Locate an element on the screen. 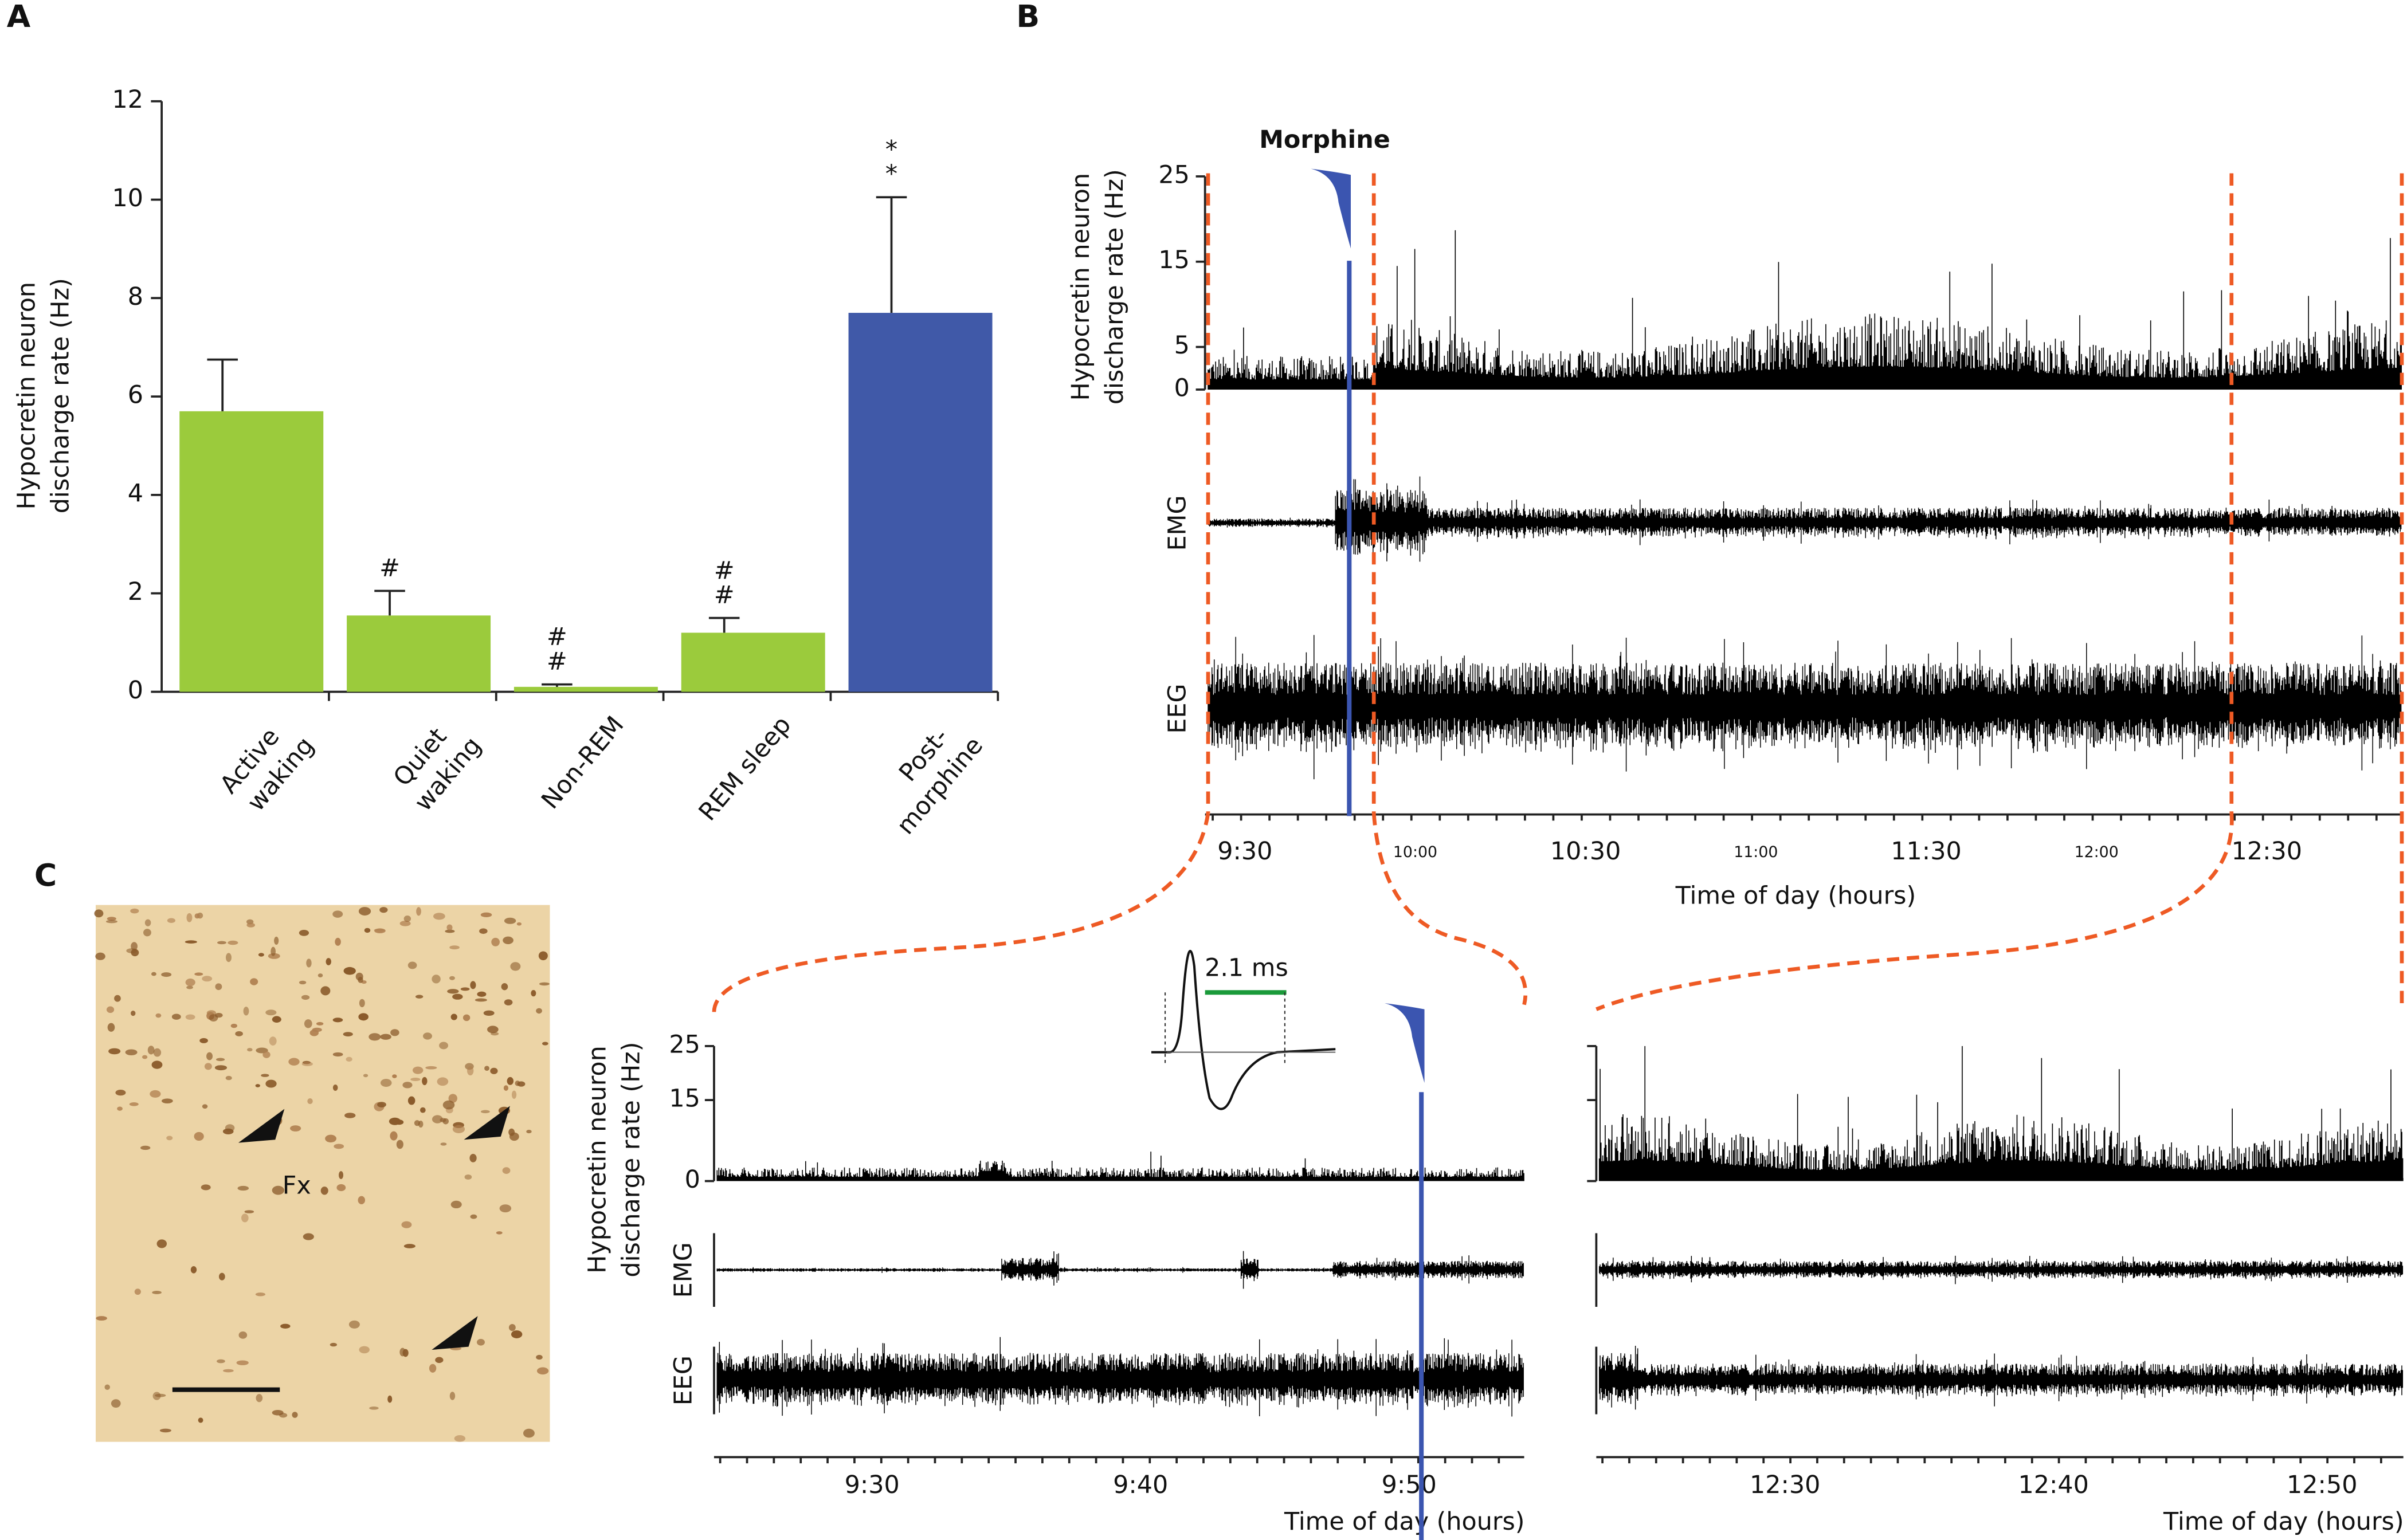 This screenshot has width=2407, height=1540. significance-mark: * is located at coordinates (891, 174).